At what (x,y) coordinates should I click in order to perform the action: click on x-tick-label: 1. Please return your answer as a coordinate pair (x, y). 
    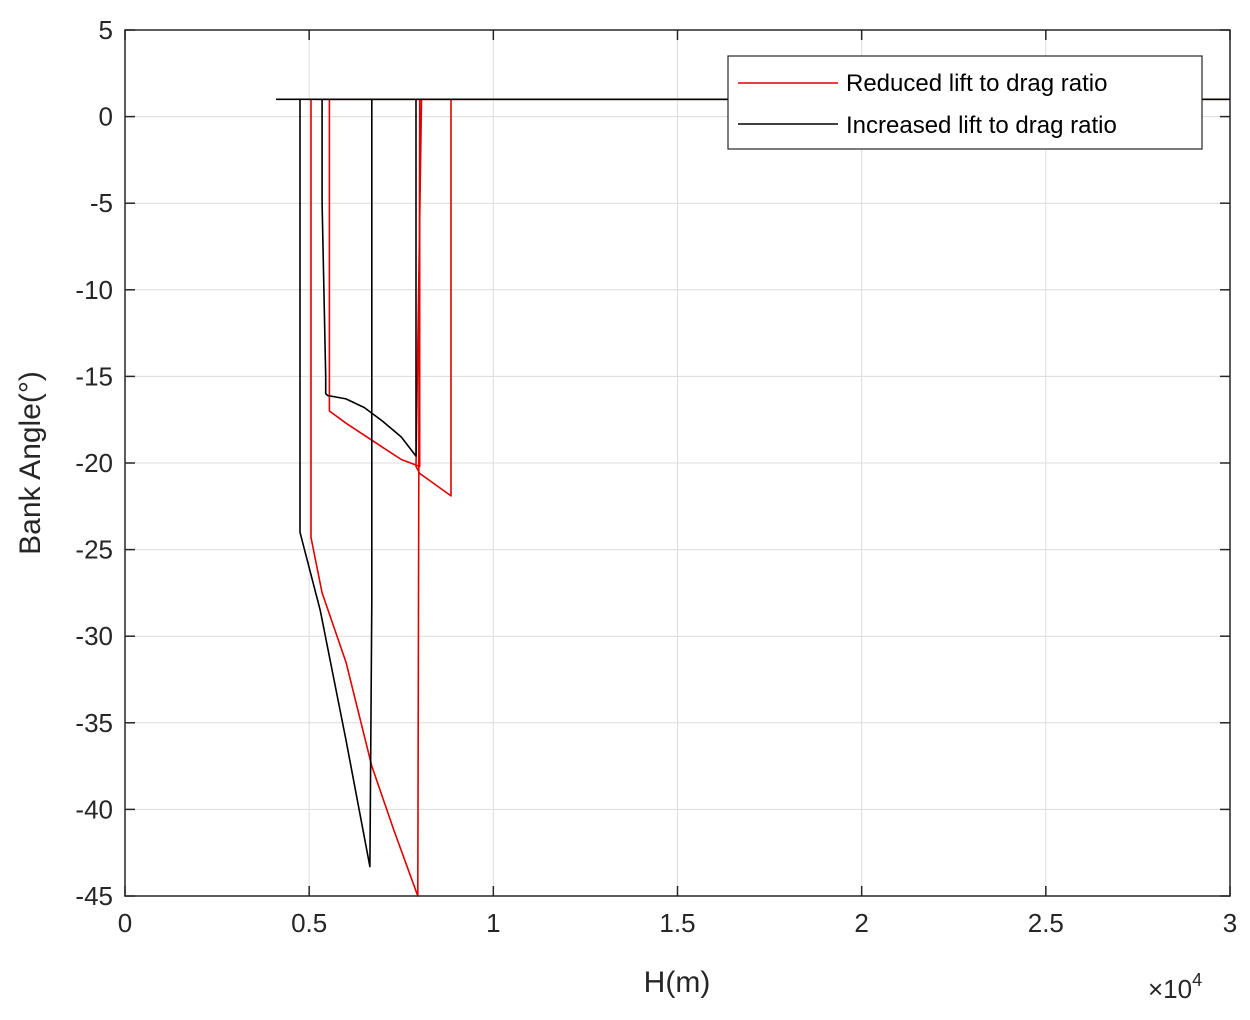
    Looking at the image, I should click on (493, 923).